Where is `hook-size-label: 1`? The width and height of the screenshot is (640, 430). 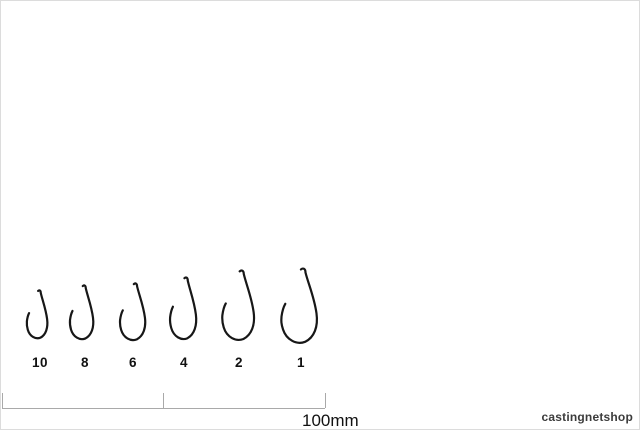
hook-size-label: 1 is located at coordinates (300, 362).